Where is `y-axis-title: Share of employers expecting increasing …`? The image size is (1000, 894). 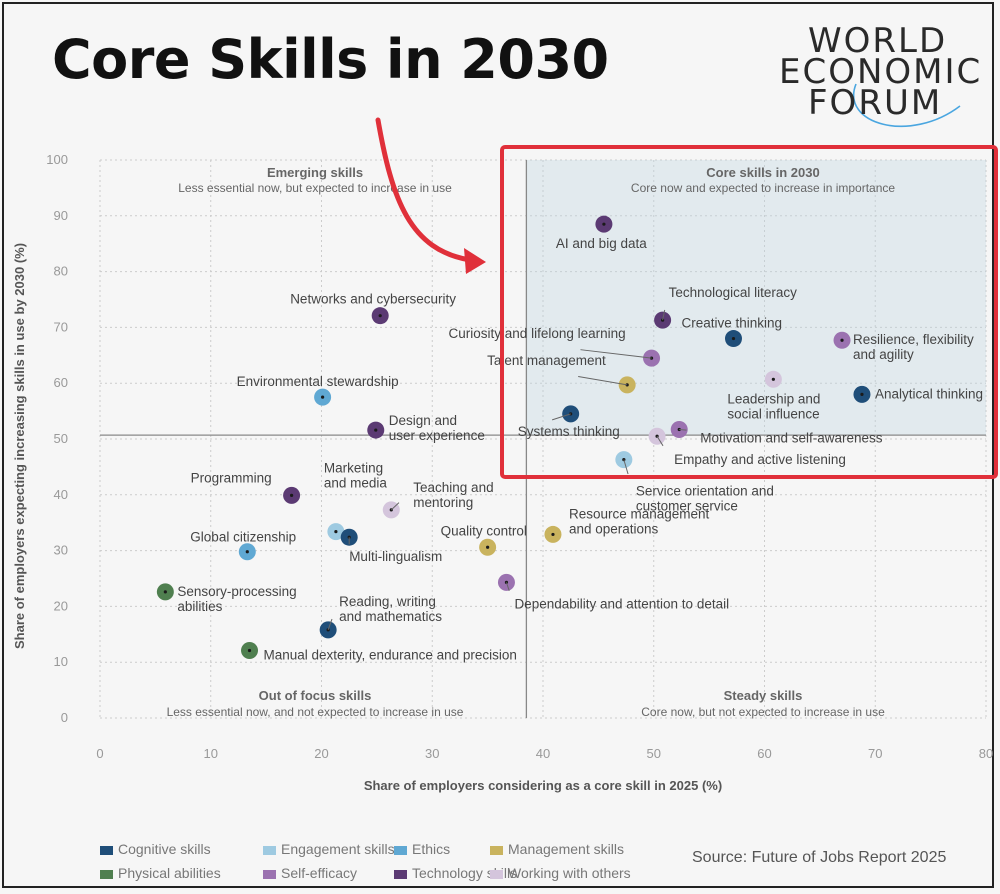
y-axis-title: Share of employers expecting increasing … is located at coordinates (19, 446).